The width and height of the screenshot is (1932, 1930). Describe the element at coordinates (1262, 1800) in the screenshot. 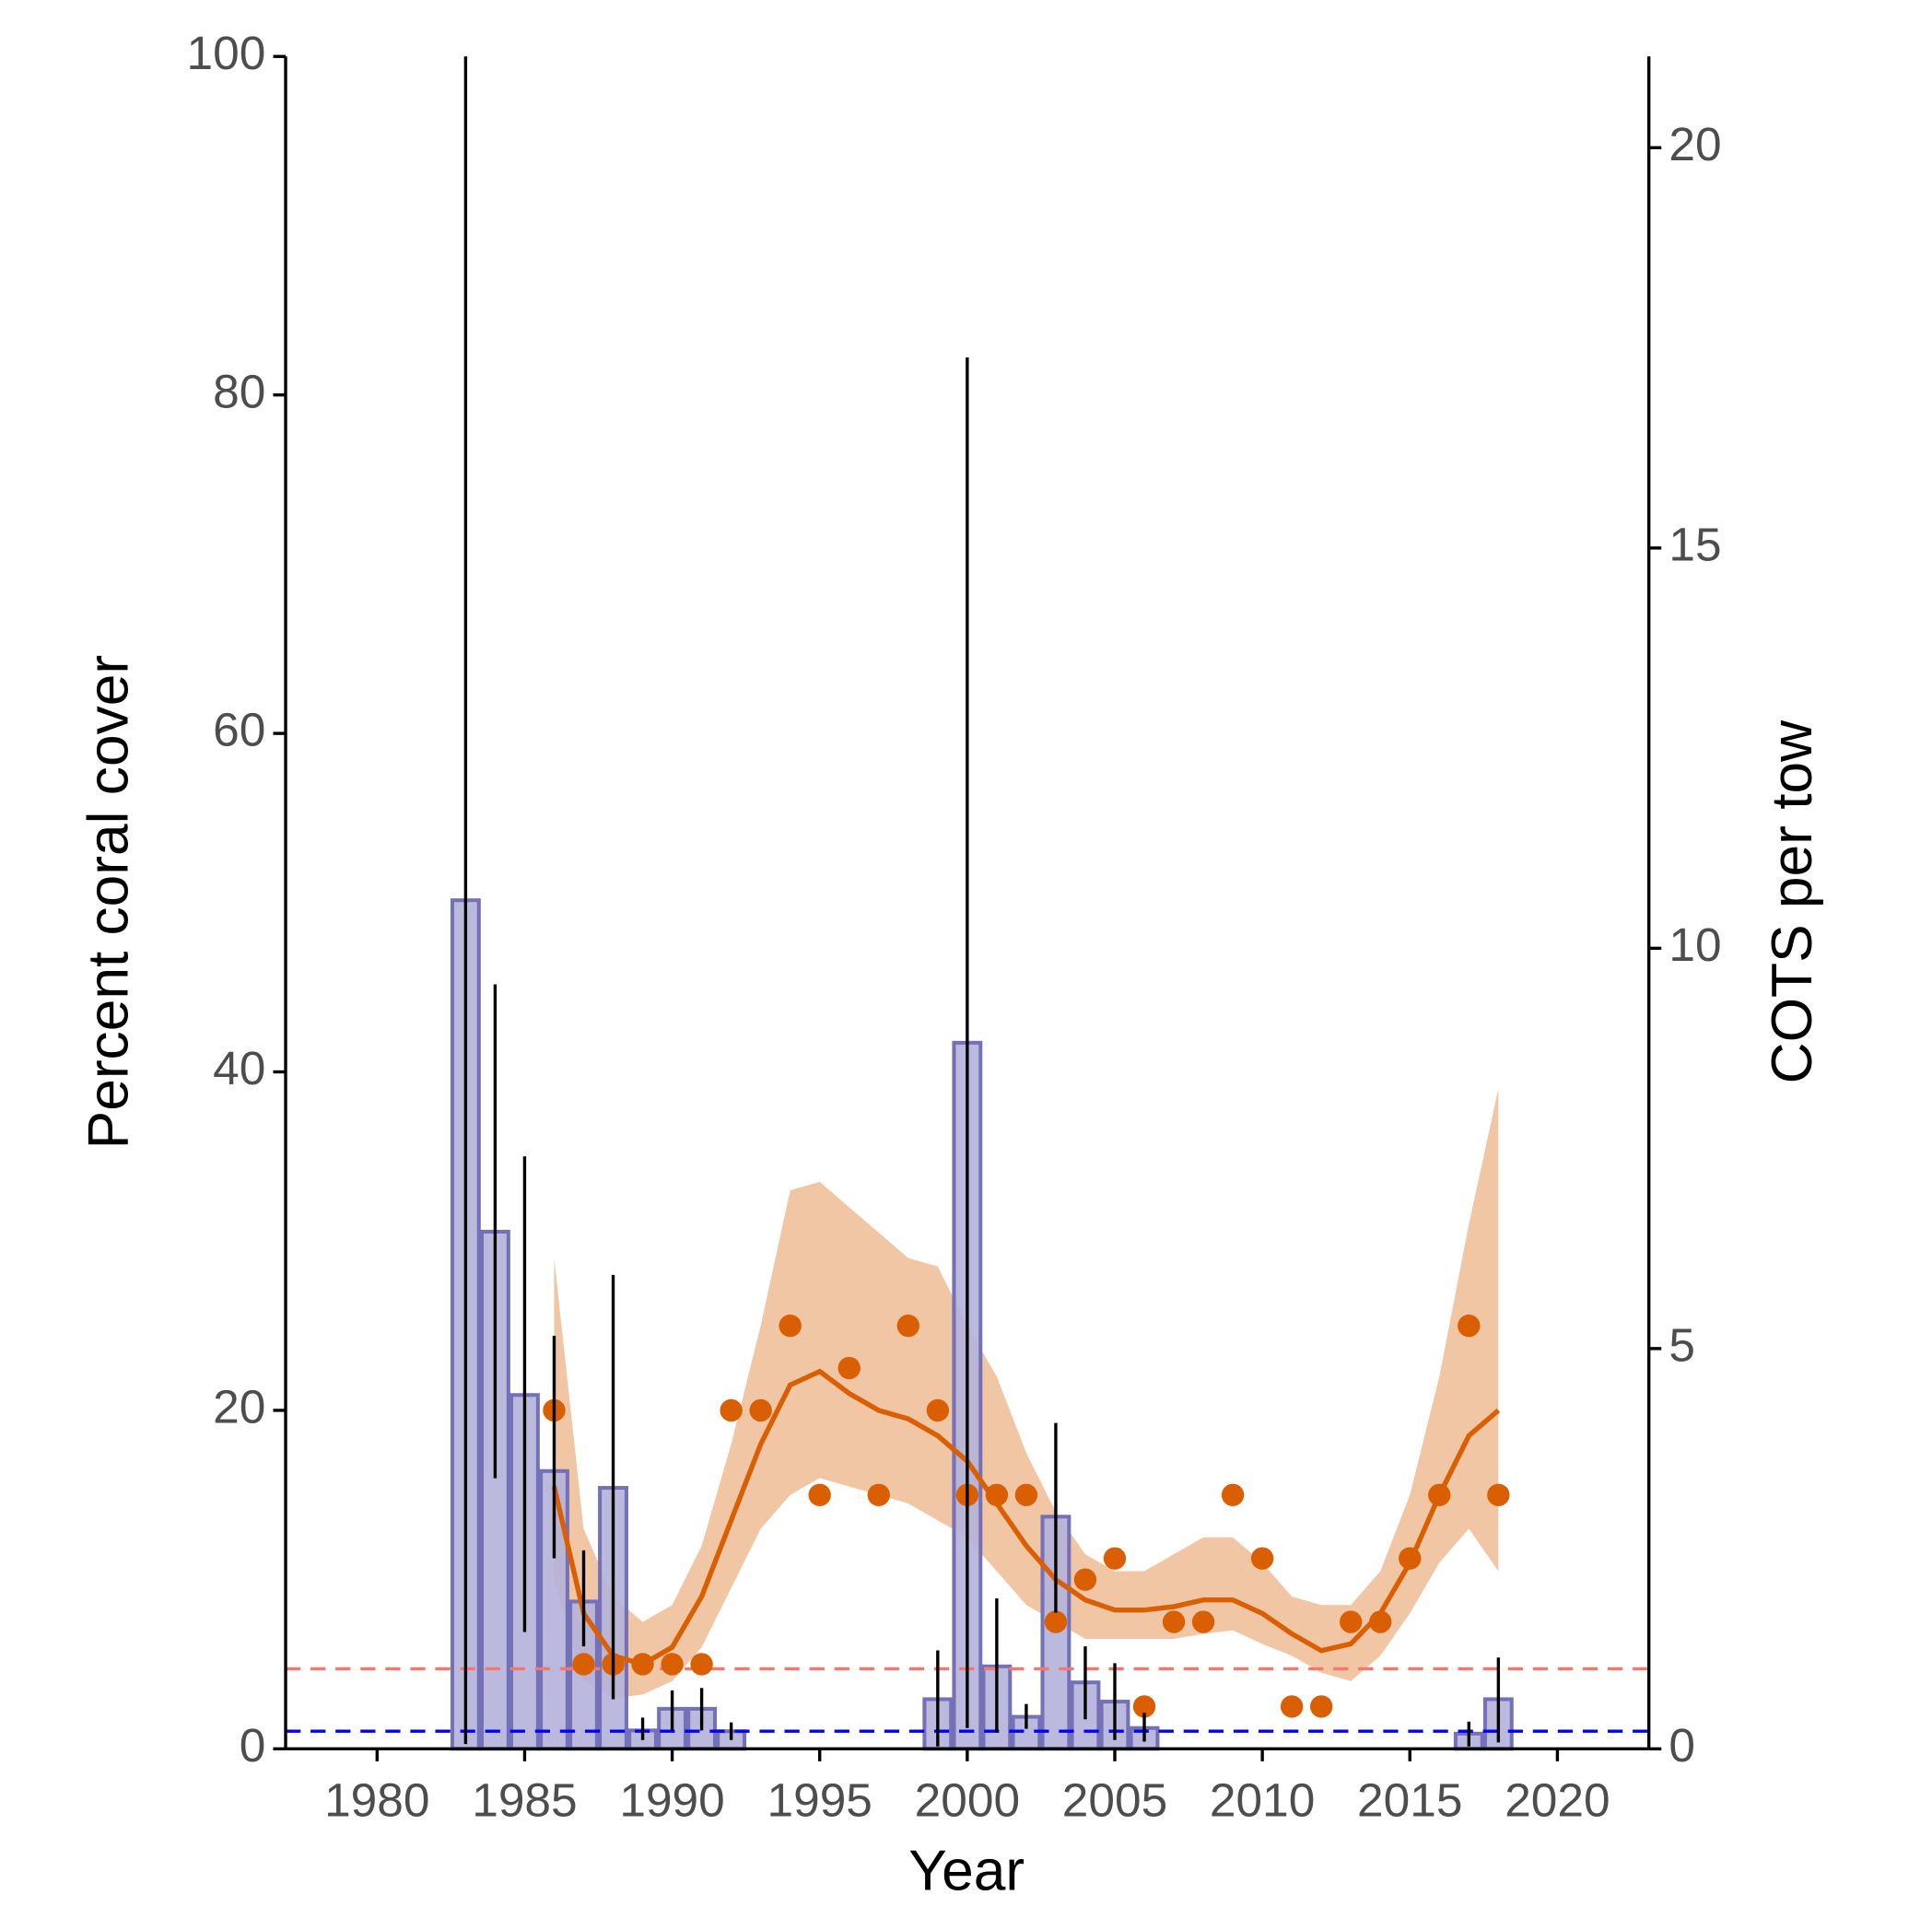

I see `x-tick-label: 2010` at that location.